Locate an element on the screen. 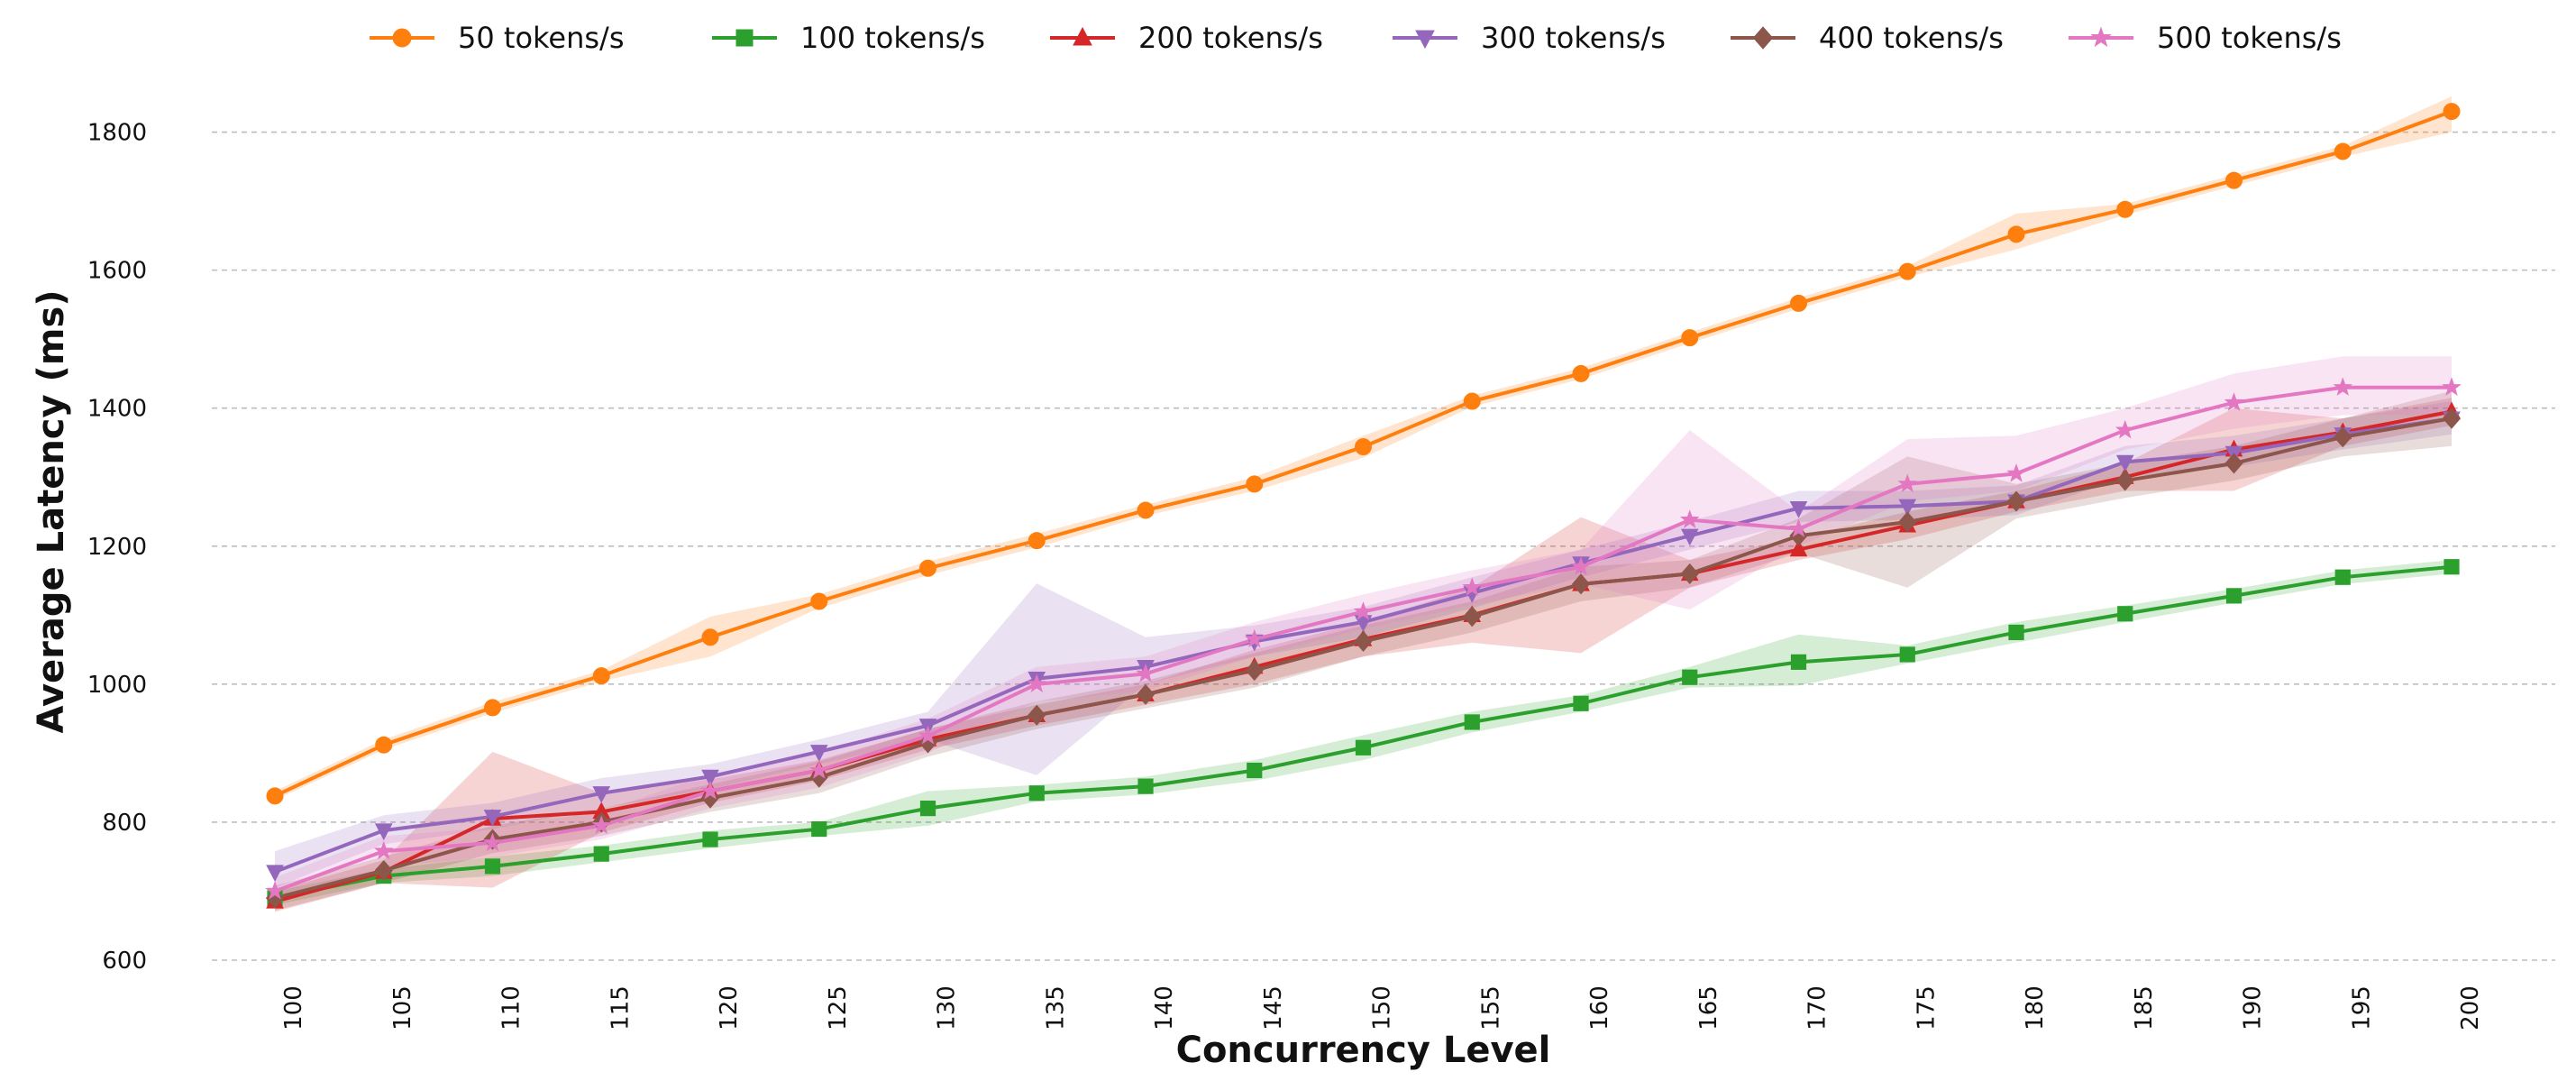 This screenshot has height=1090, width=2576. x-tick-label: 200 is located at coordinates (2471, 1007).